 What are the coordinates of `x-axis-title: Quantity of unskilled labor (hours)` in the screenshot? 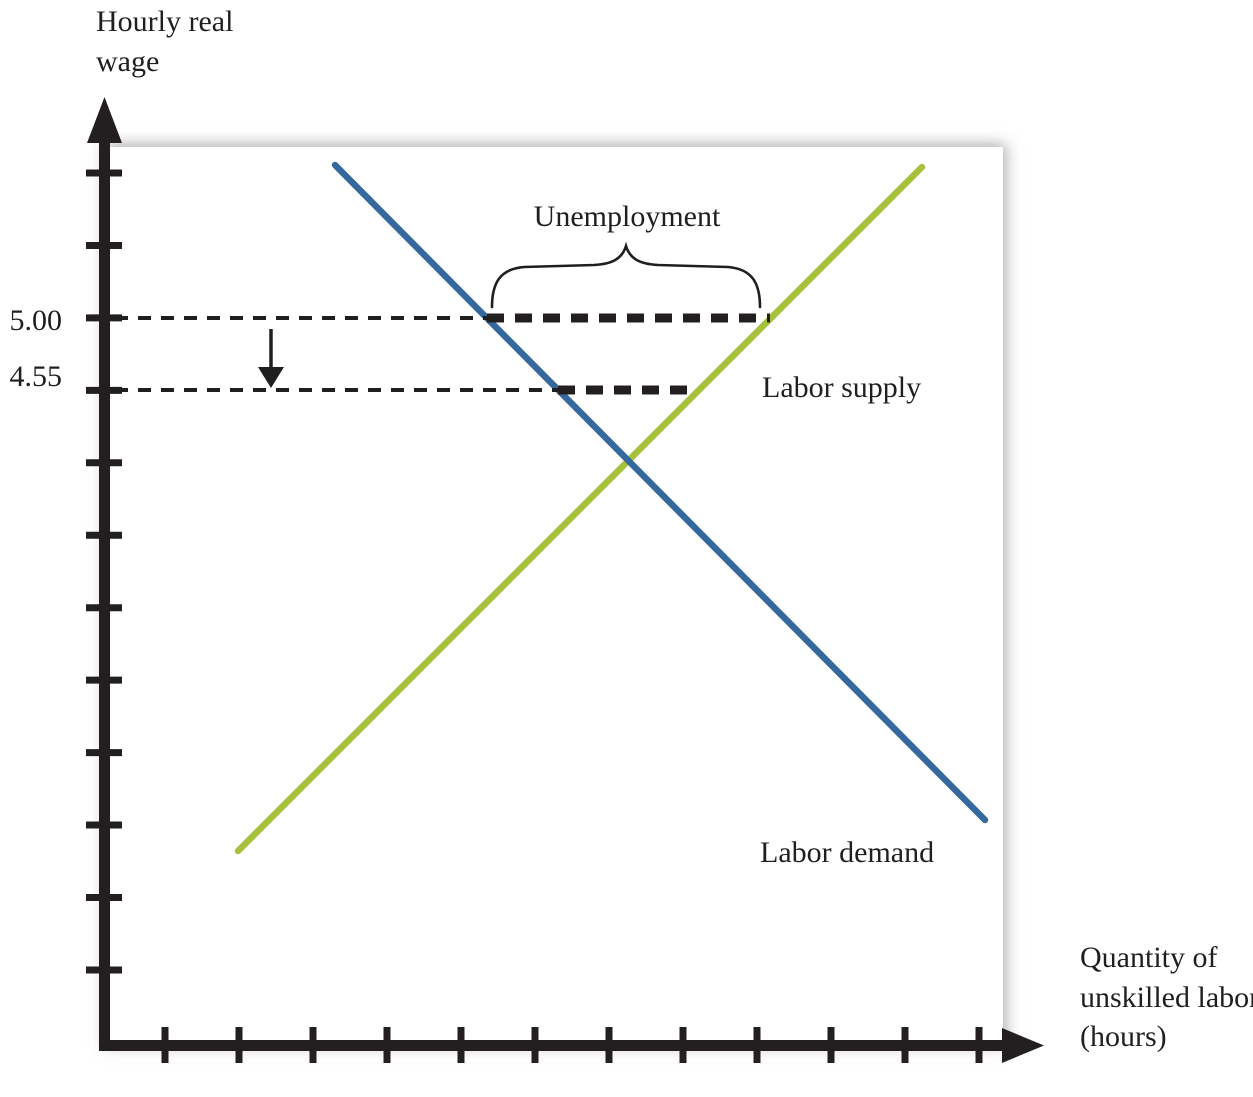 It's located at (1166, 997).